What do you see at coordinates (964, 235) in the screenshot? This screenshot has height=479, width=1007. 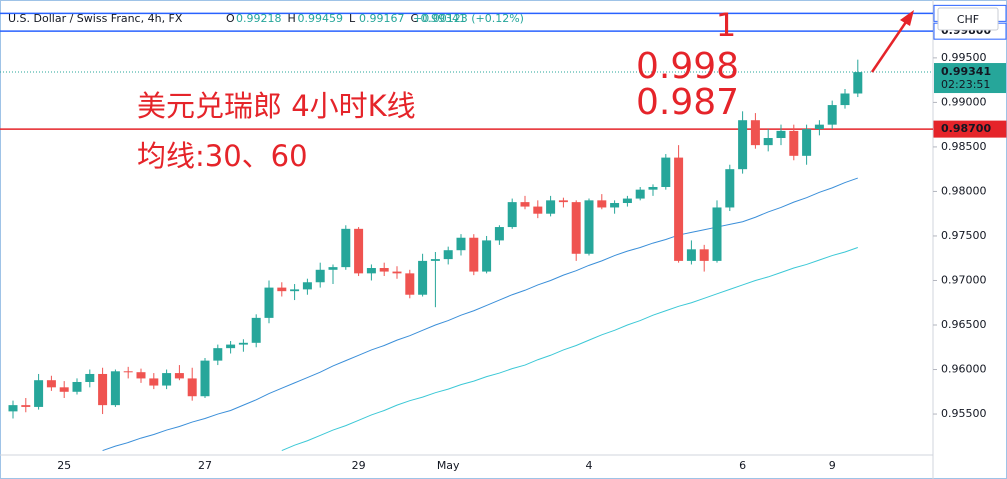 I see `y-tick-label: 0.97500` at bounding box center [964, 235].